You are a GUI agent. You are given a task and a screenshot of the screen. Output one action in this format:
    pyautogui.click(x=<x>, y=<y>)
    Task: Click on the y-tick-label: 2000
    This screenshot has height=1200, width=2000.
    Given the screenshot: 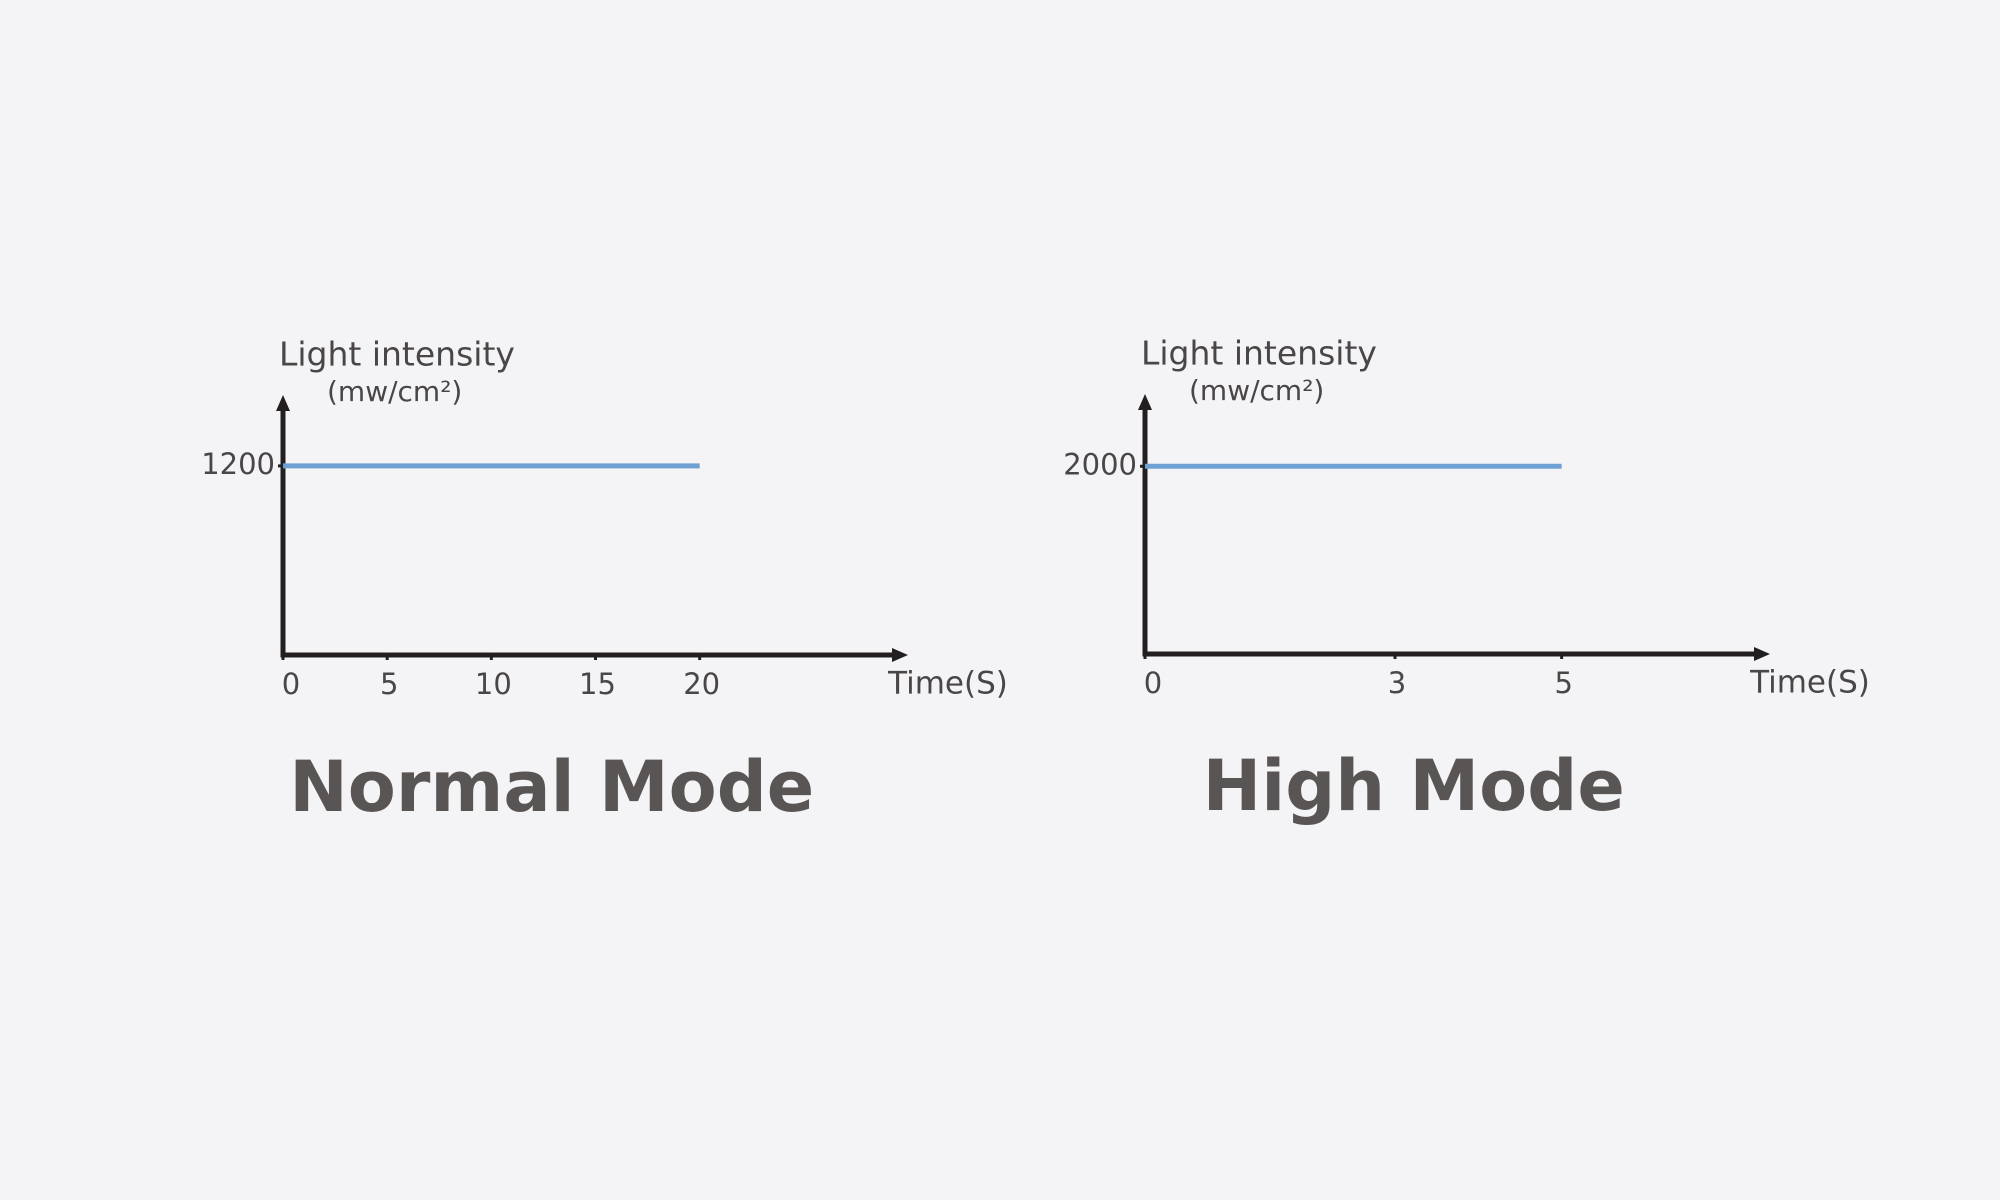 What is the action you would take?
    pyautogui.click(x=1100, y=464)
    